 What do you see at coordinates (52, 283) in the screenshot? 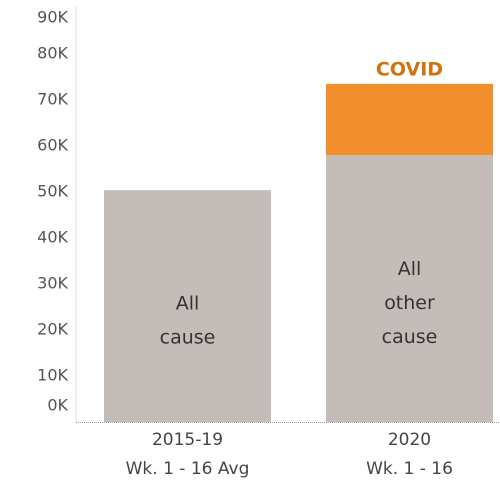
I see `y-tick-label: 30K` at bounding box center [52, 283].